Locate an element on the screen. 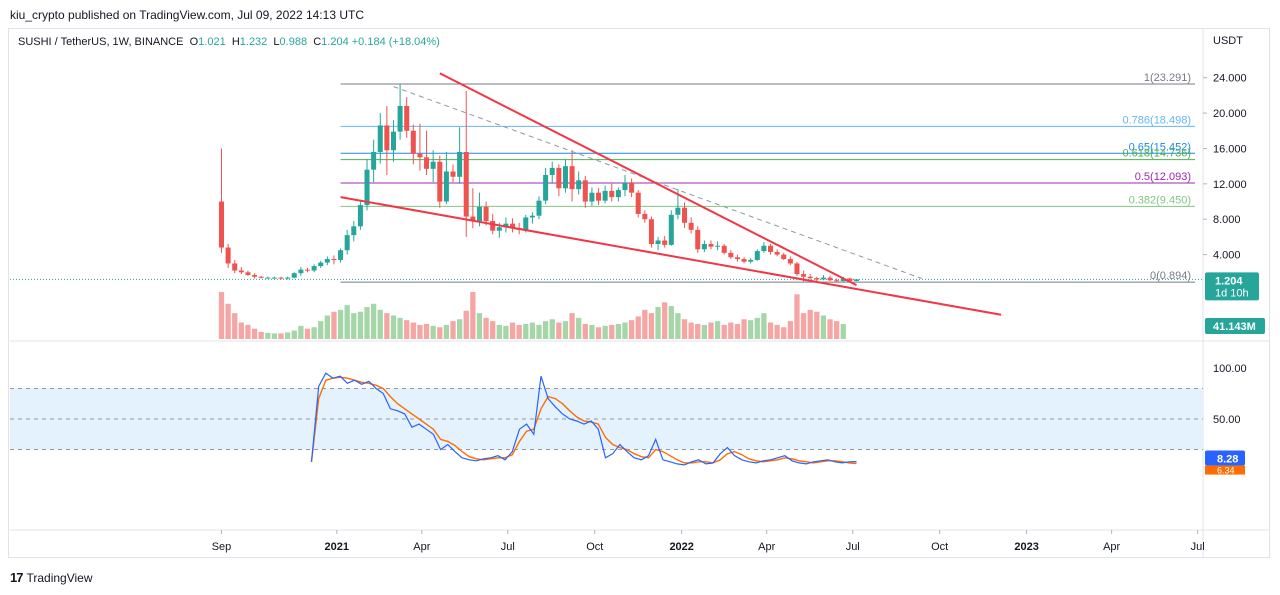  tradingview-brand: 17 TradingView is located at coordinates (51, 577).